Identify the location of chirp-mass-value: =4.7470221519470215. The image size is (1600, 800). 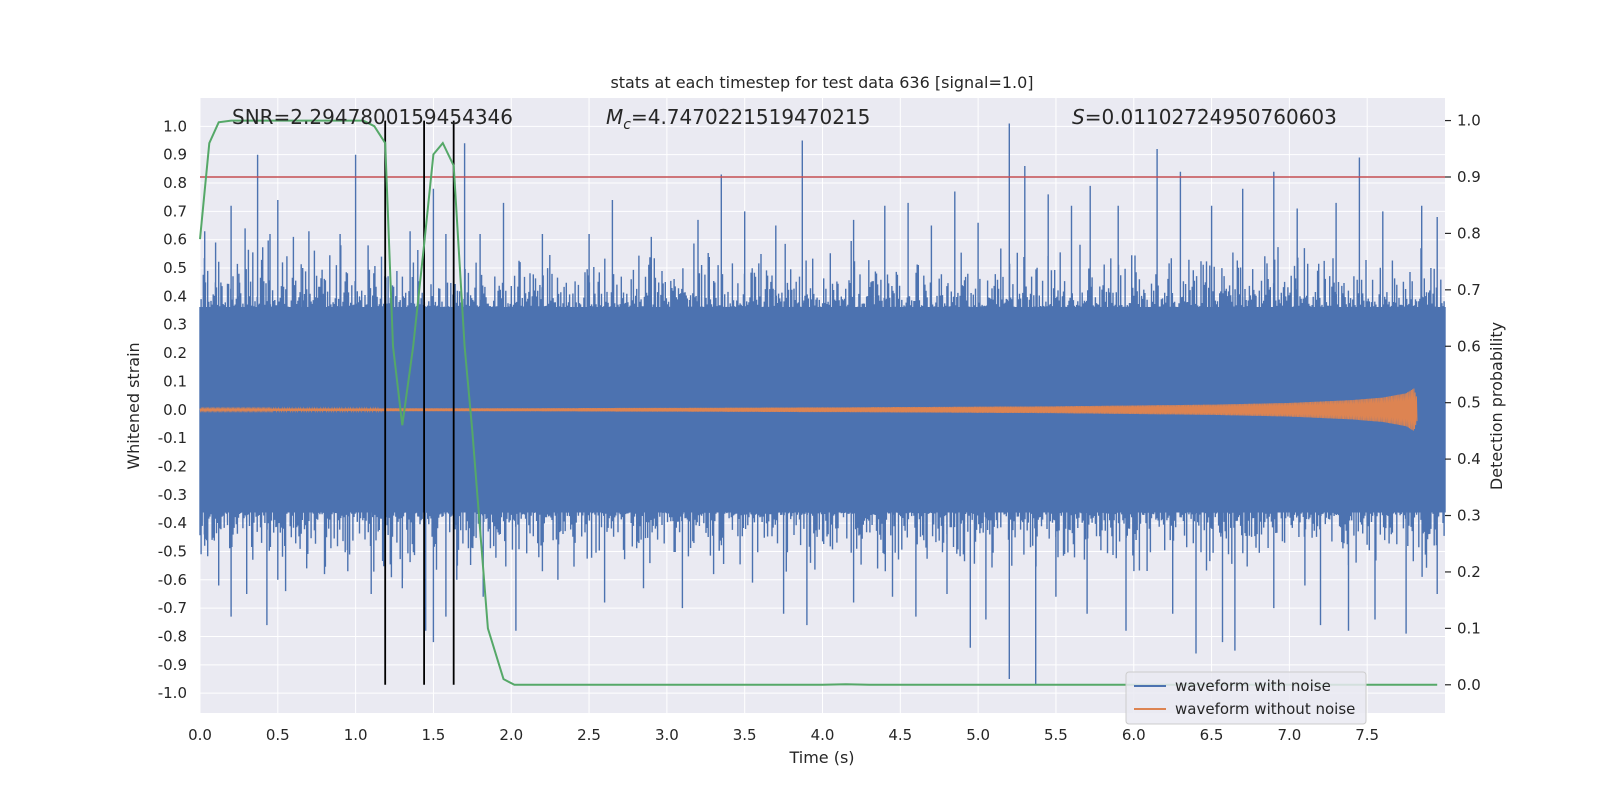
(750, 117).